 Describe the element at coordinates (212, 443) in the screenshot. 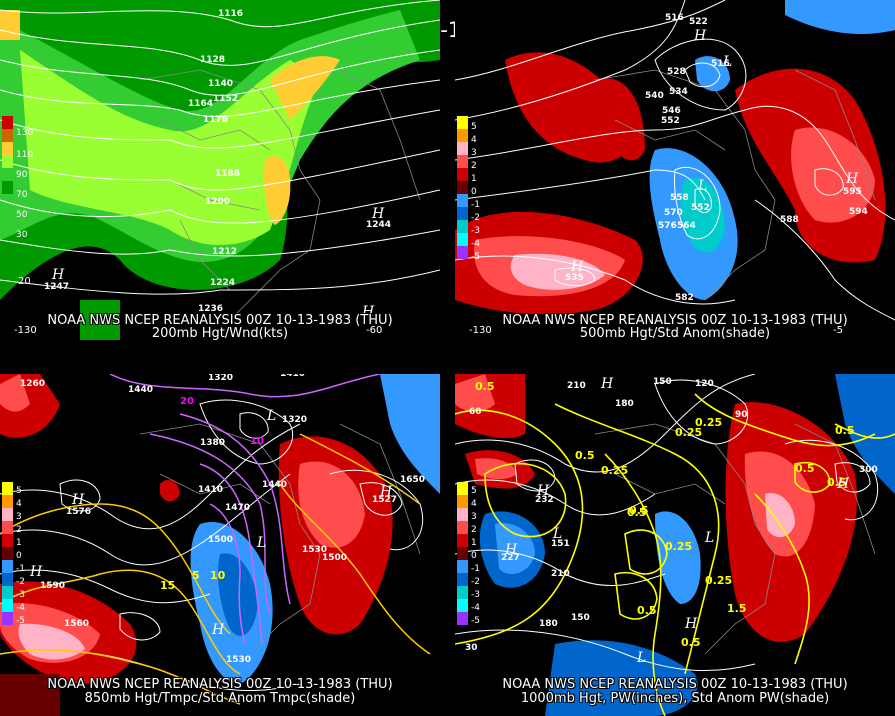

I see `label-1380: 1380` at that location.